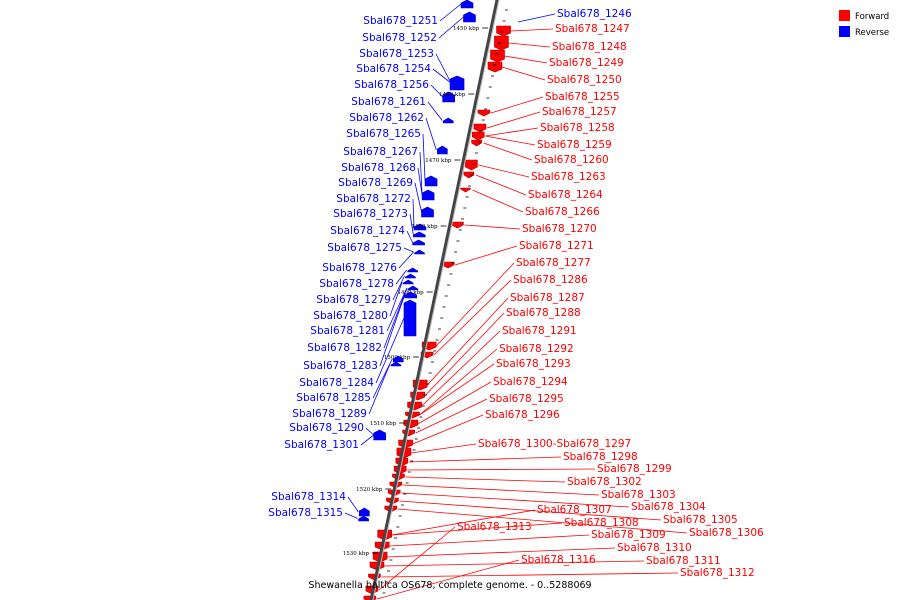 This screenshot has height=600, width=900. I want to click on gene-label: Sbal678_1259, so click(574, 145).